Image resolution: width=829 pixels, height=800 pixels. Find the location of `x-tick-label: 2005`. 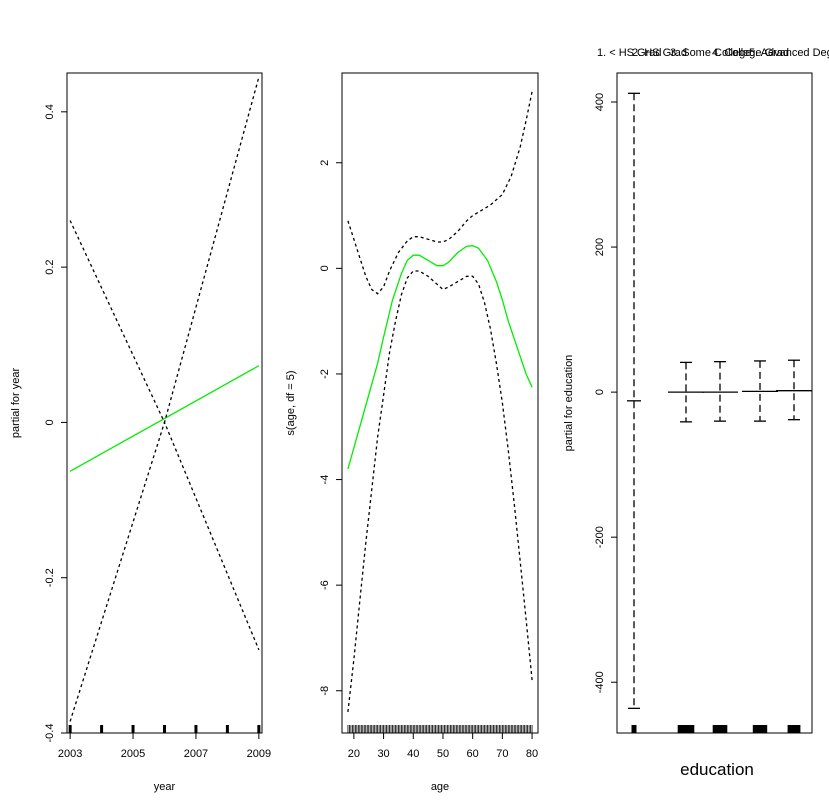

x-tick-label: 2005 is located at coordinates (133, 754).